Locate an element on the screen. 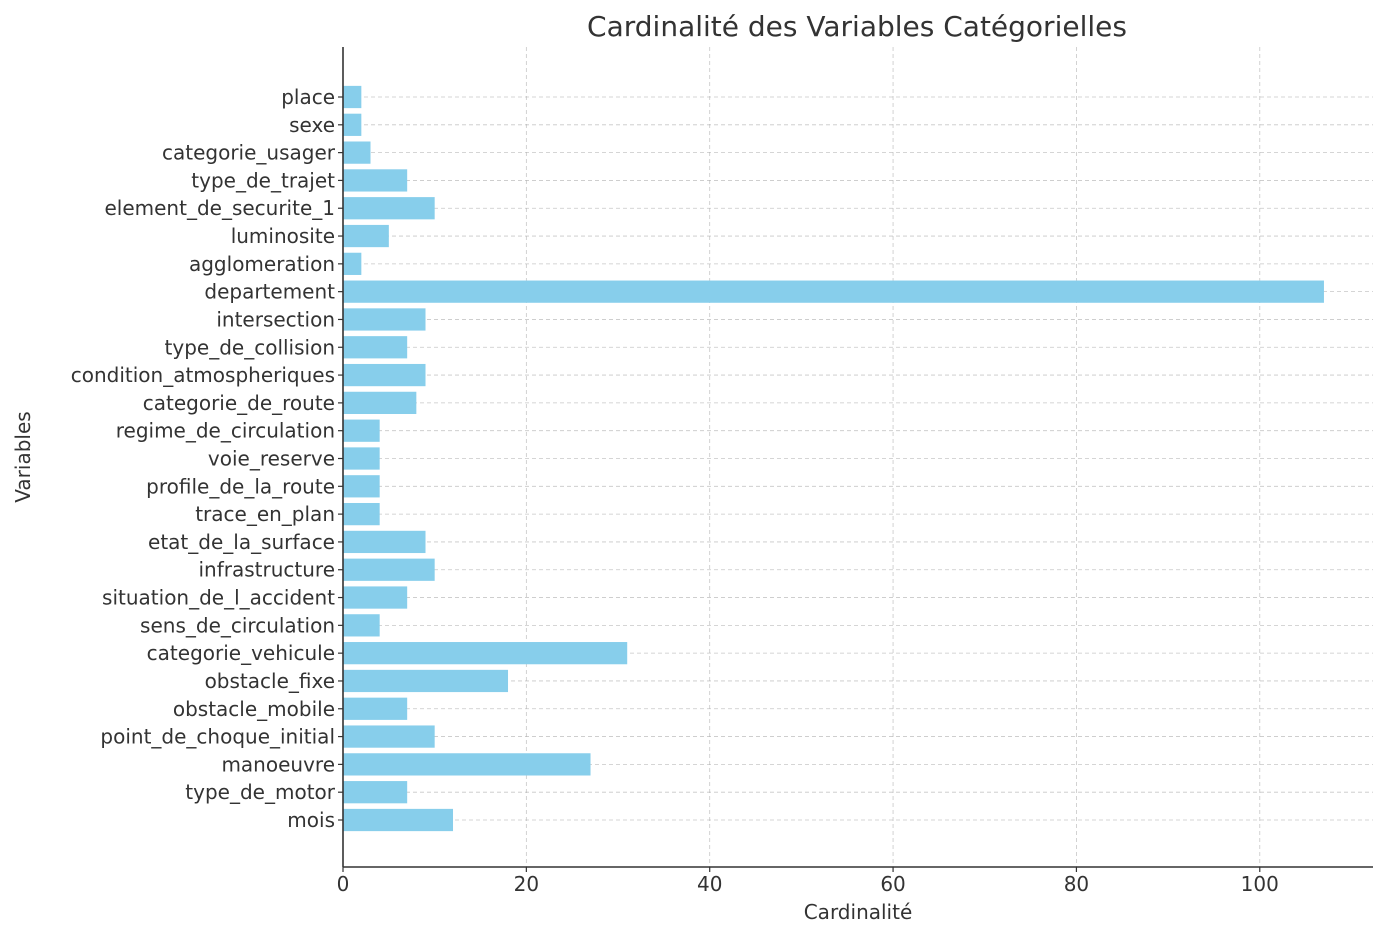 The height and width of the screenshot is (942, 1386). y-tick-label: luminosite is located at coordinates (283, 236).